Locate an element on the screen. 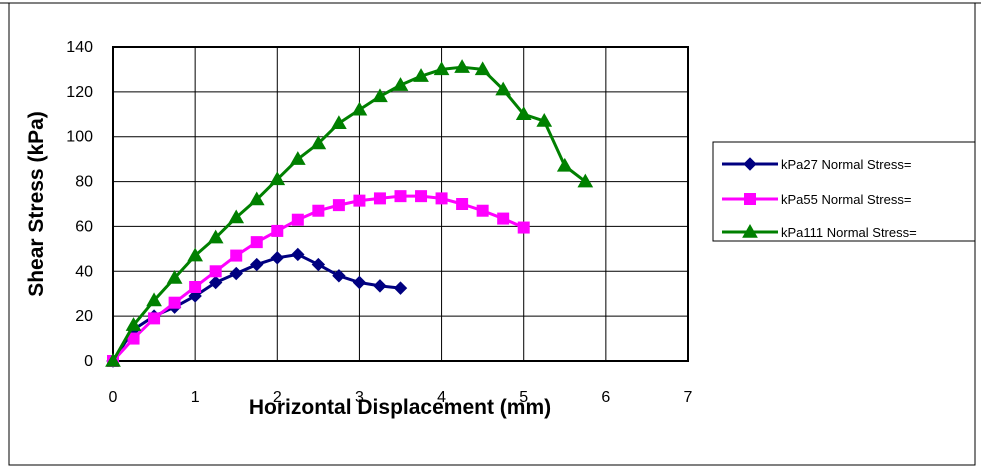 Image resolution: width=981 pixels, height=468 pixels. y-tick-label: 140 is located at coordinates (79, 47).